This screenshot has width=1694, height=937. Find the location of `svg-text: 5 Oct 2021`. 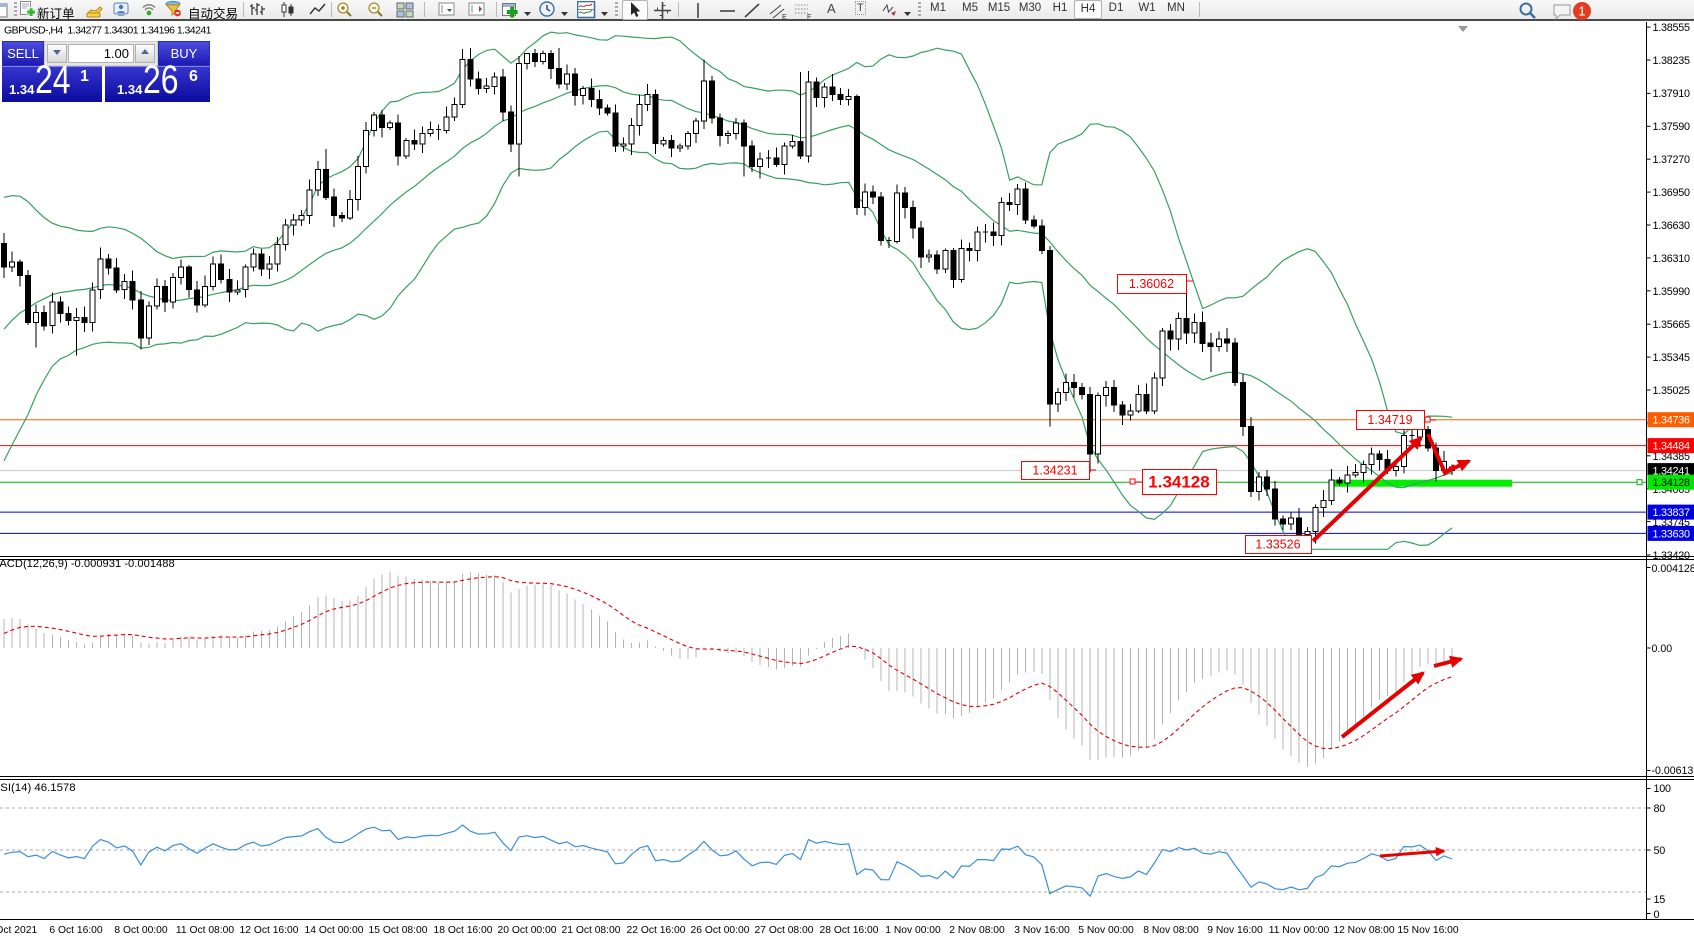

svg-text: 5 Oct 2021 is located at coordinates (18, 930).